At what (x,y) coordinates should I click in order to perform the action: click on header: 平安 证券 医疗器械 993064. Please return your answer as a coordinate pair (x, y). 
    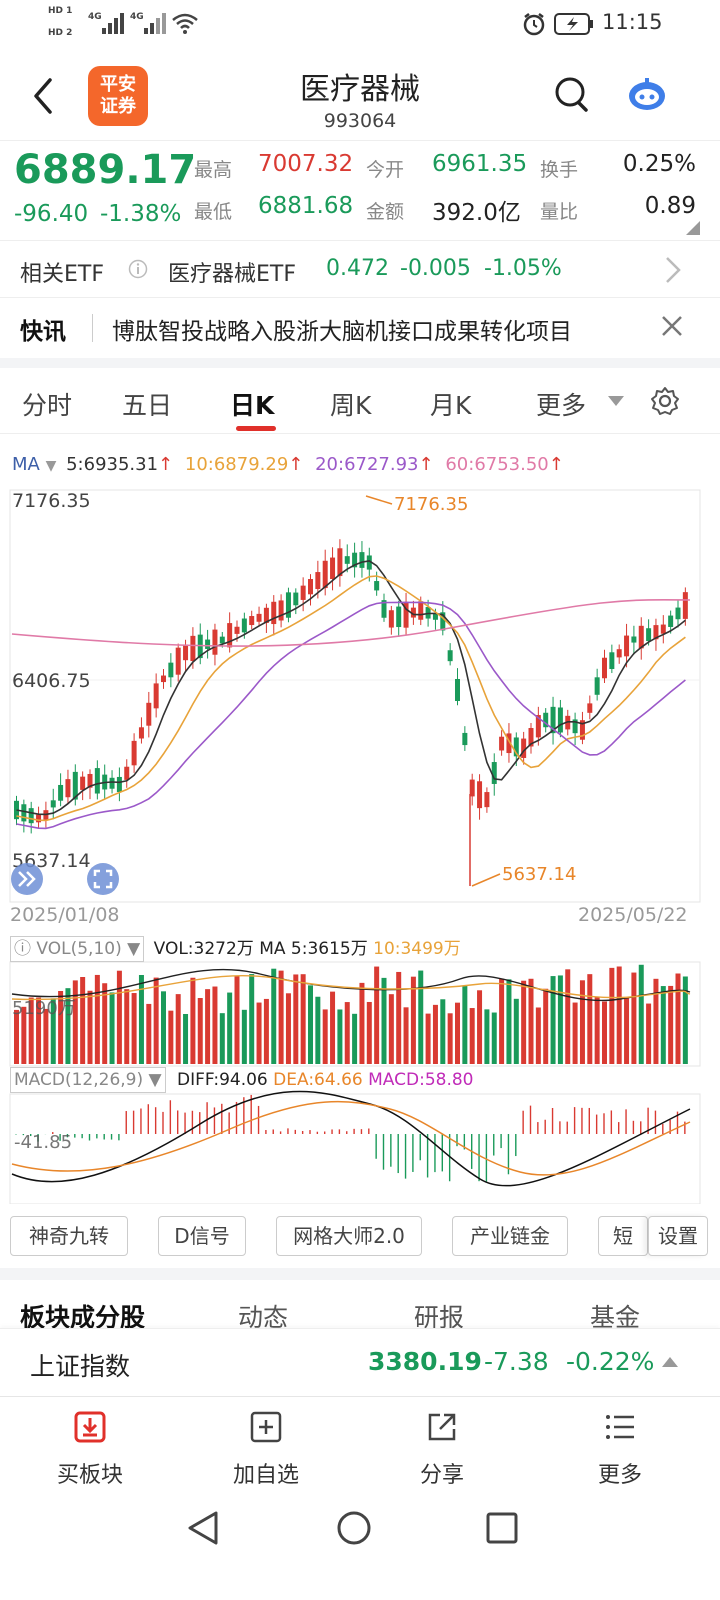
    Looking at the image, I should click on (360, 94).